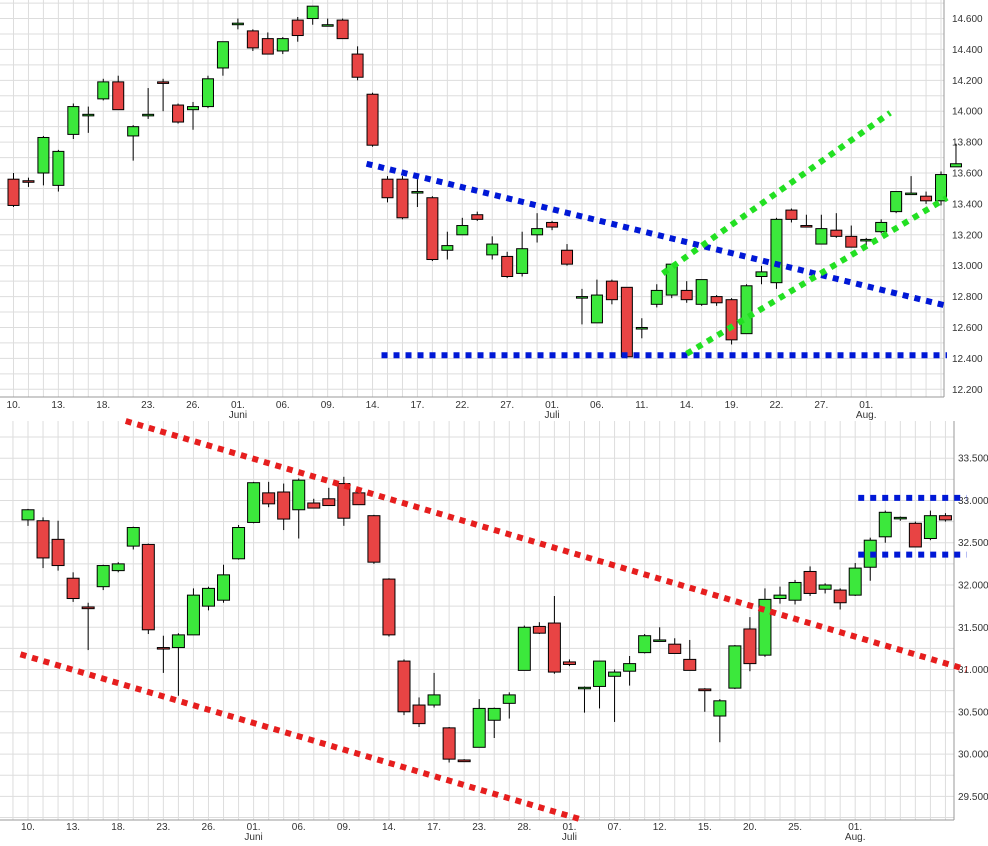  What do you see at coordinates (967, 174) in the screenshot?
I see `y-tick-label: 13.600` at bounding box center [967, 174].